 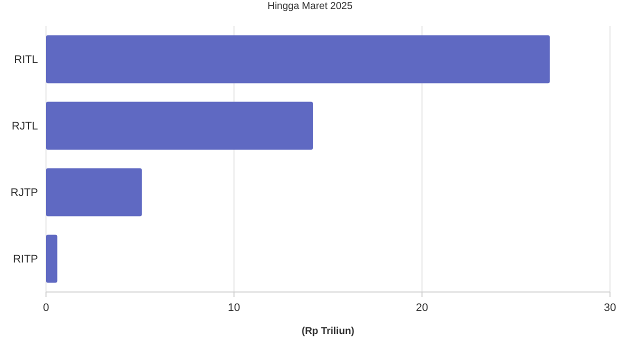 I want to click on y-tick-label: RITP, so click(x=25, y=260).